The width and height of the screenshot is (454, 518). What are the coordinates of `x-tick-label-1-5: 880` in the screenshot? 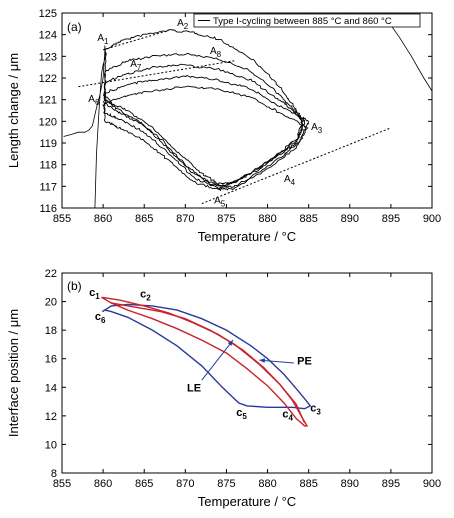 It's located at (267, 484).